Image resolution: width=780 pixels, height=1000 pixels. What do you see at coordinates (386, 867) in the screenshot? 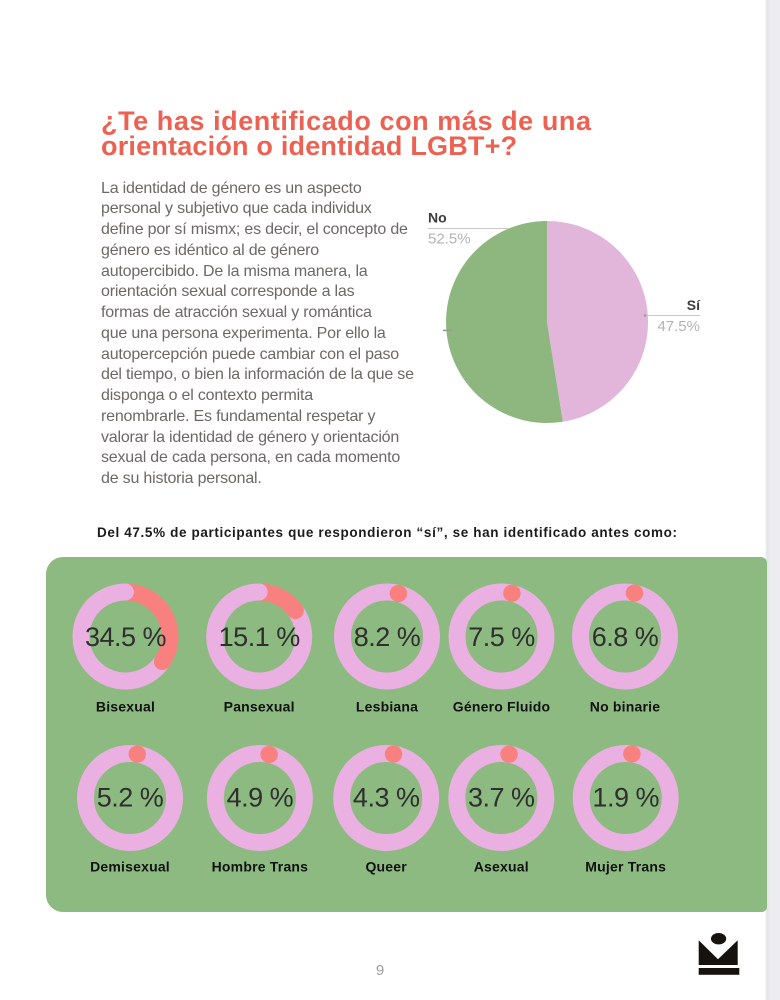
I see `svg-text: Queer` at bounding box center [386, 867].